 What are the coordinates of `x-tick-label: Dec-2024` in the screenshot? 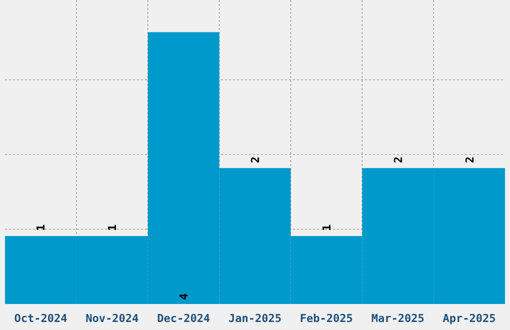 It's located at (183, 318).